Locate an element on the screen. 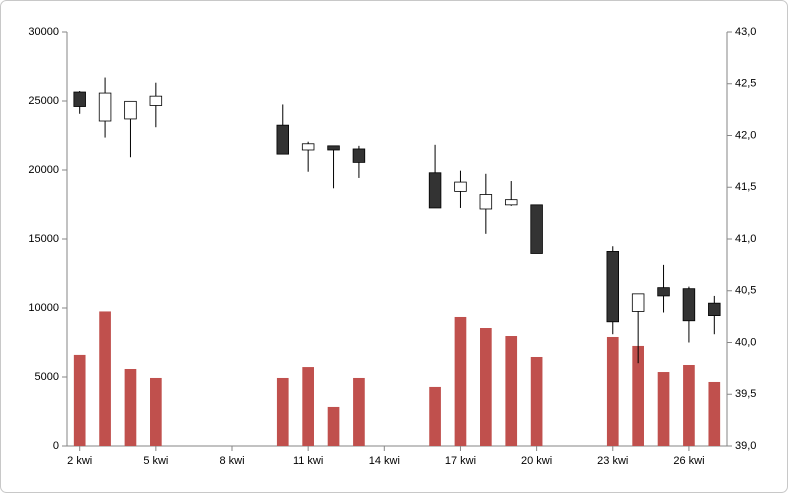 Image resolution: width=788 pixels, height=493 pixels. x-tick-label: 14 kwi is located at coordinates (384, 461).